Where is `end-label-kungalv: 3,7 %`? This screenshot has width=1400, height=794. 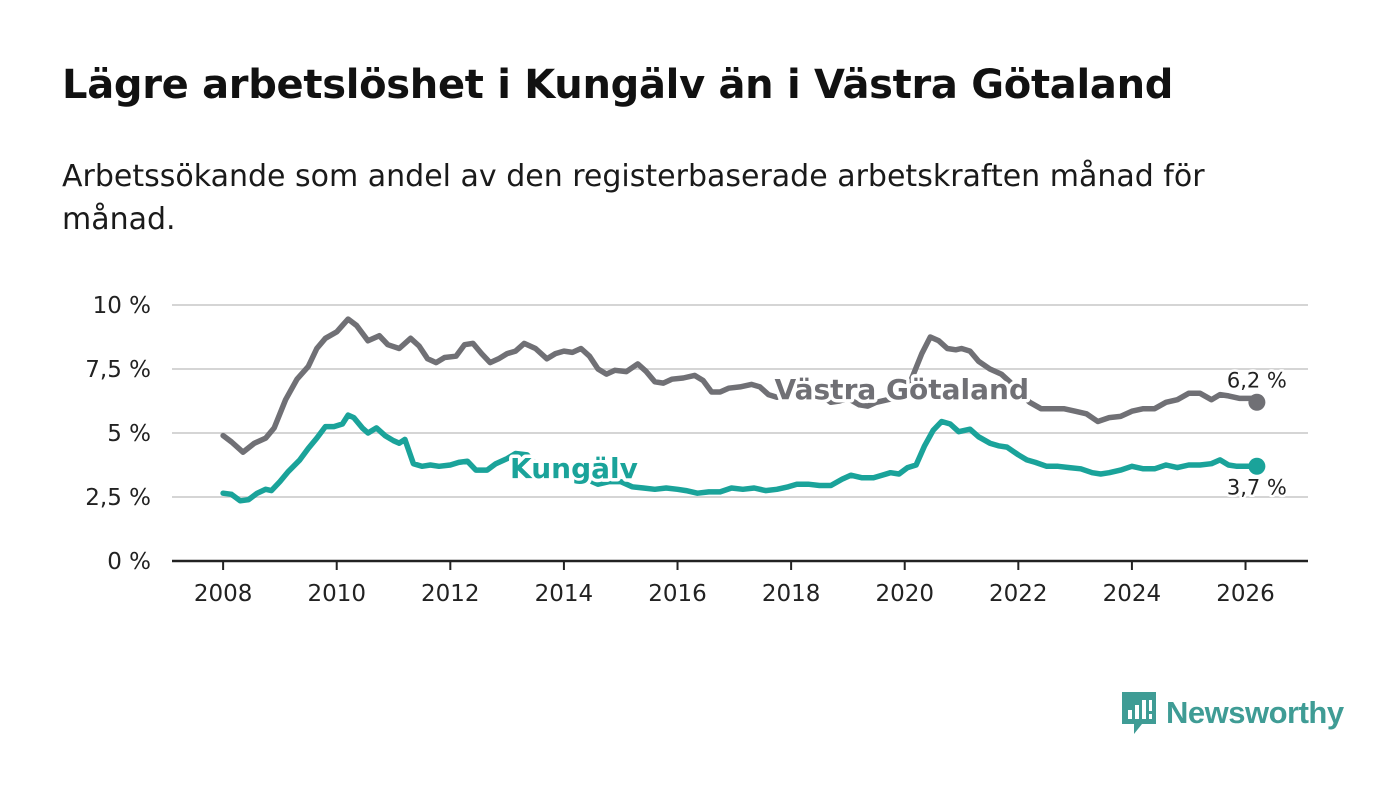 end-label-kungalv: 3,7 % is located at coordinates (1257, 487).